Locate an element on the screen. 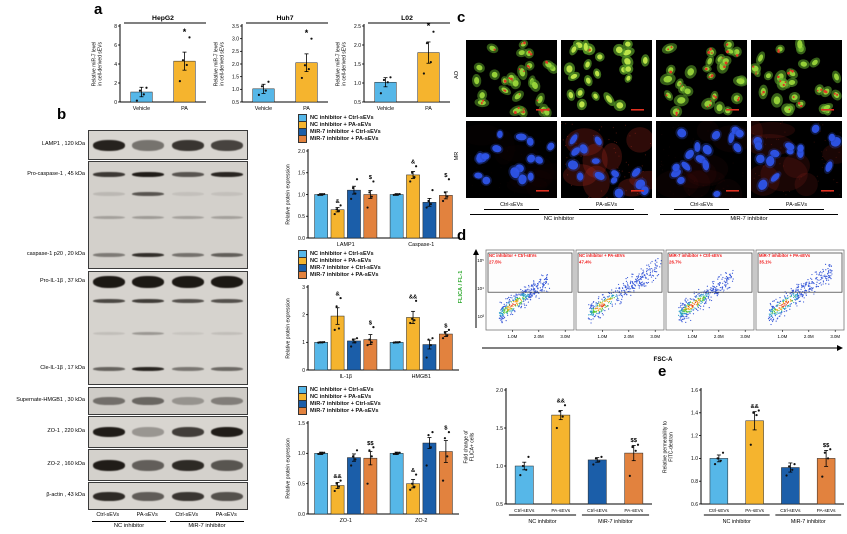  blot-lane-label: PA-sEVs is located at coordinates (226, 515).